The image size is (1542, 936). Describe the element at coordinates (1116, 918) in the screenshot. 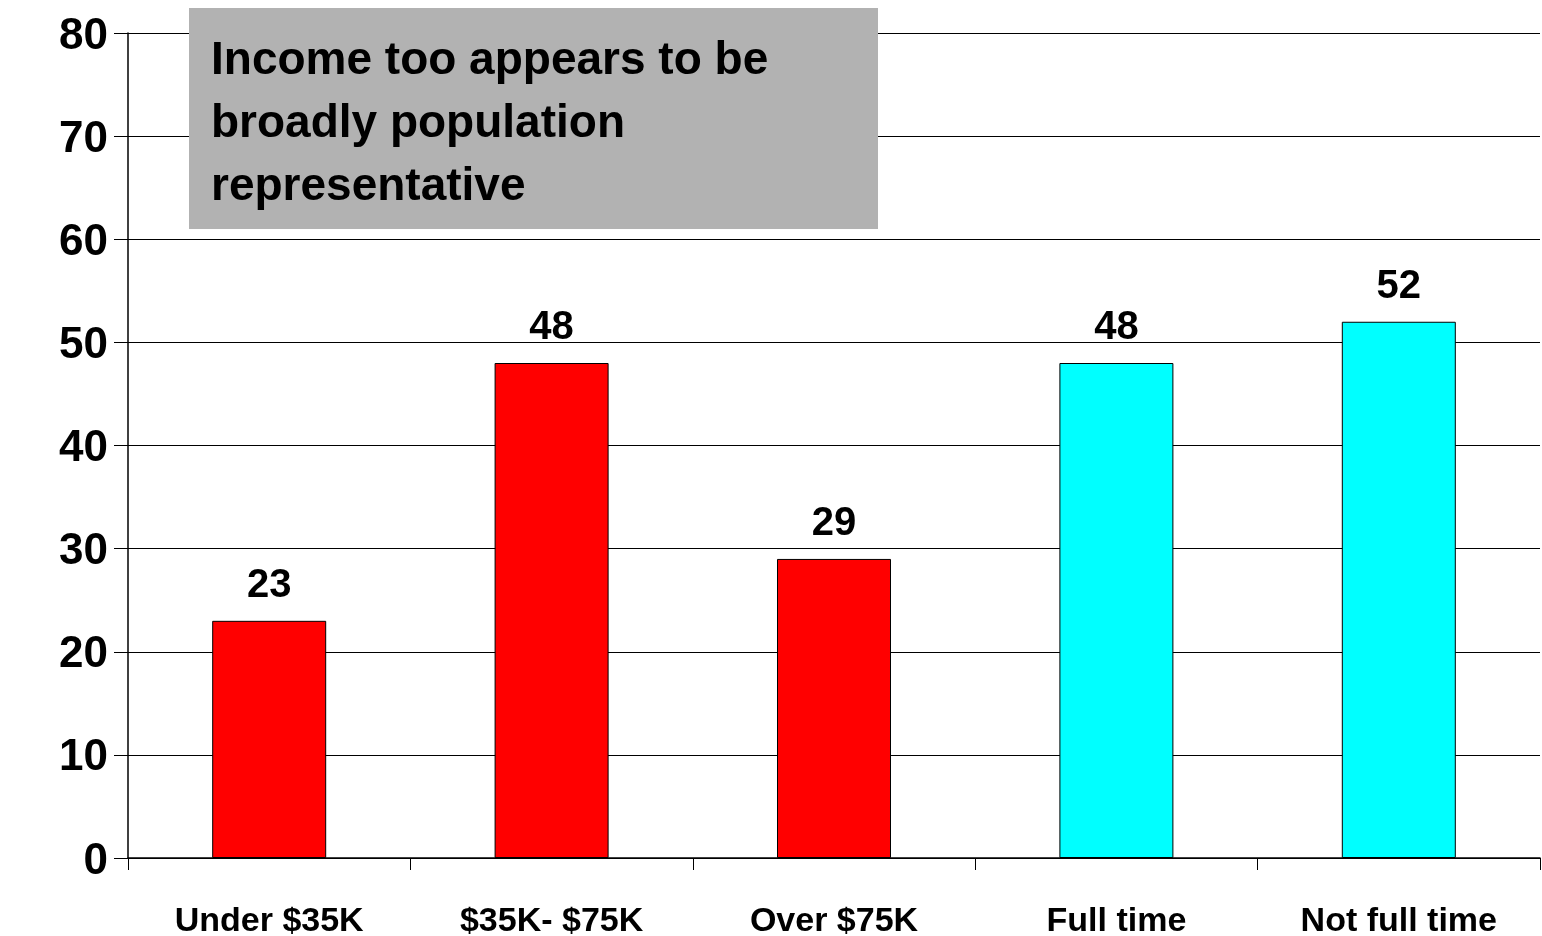

I see `x-tick-label: Full time` at that location.